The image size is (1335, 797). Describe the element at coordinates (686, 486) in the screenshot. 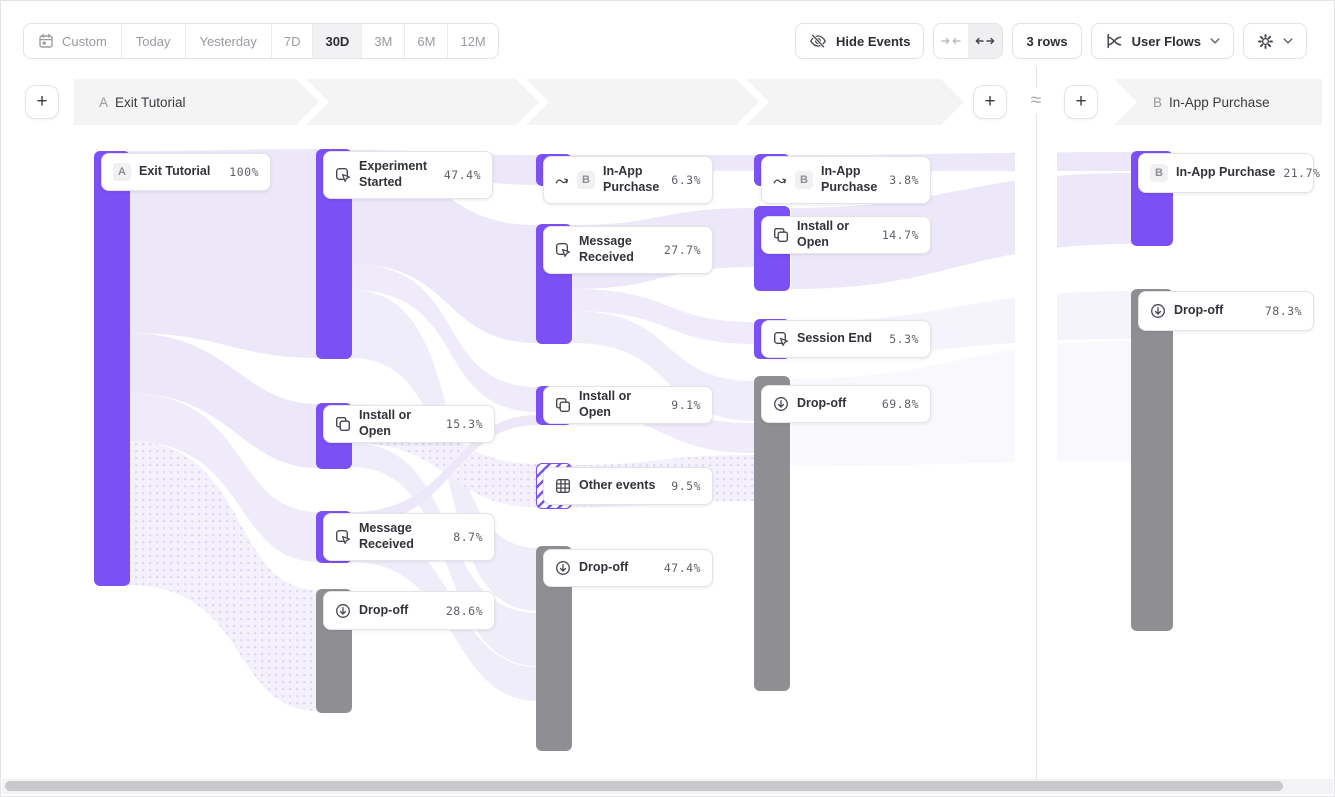

I see `node-percent: 9.5%` at that location.